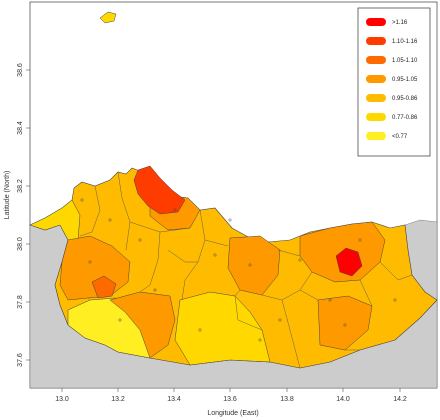  What do you see at coordinates (118, 399) in the screenshot?
I see `x-tick-label: 13.2` at bounding box center [118, 399].